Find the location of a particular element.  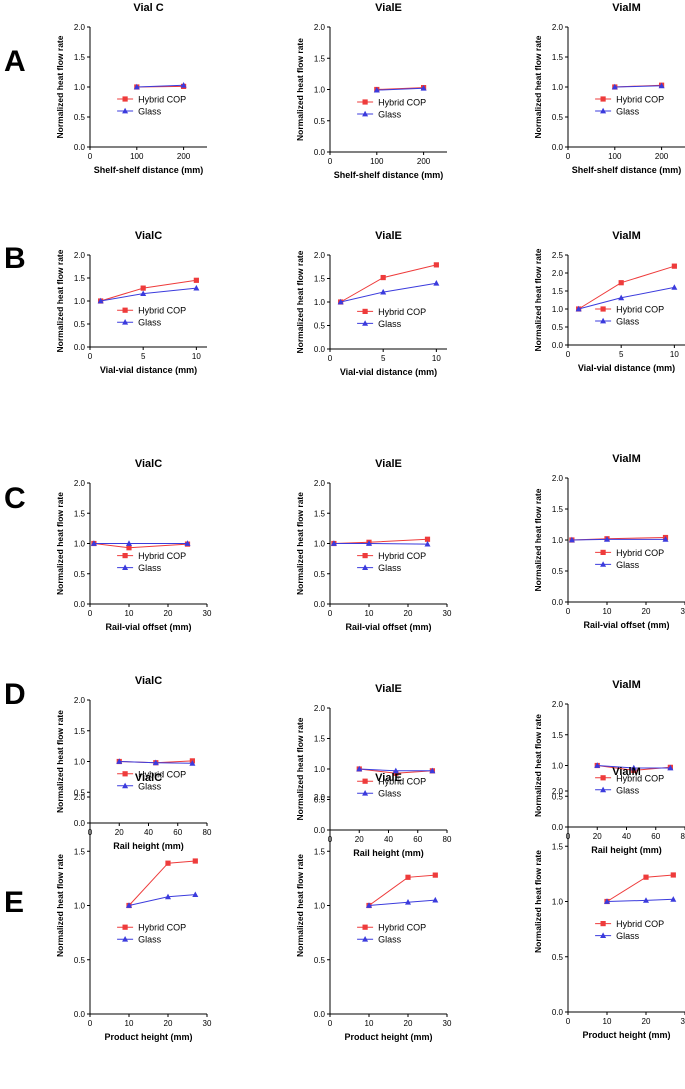

x-axis-label: Shelf-shelf distance (mm) is located at coordinates (149, 170).